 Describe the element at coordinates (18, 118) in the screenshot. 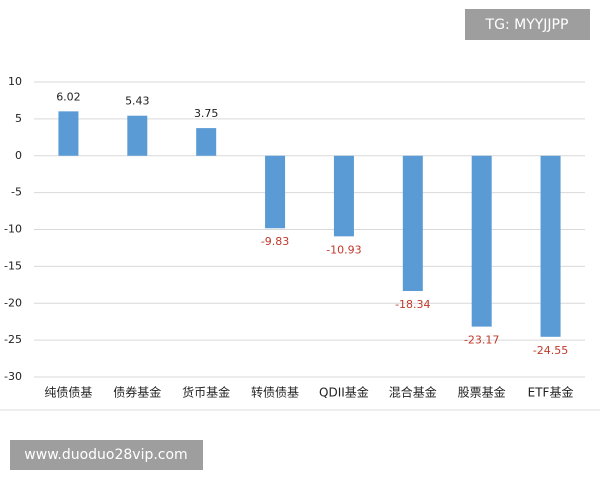

I see `y-tick-label: 5` at that location.